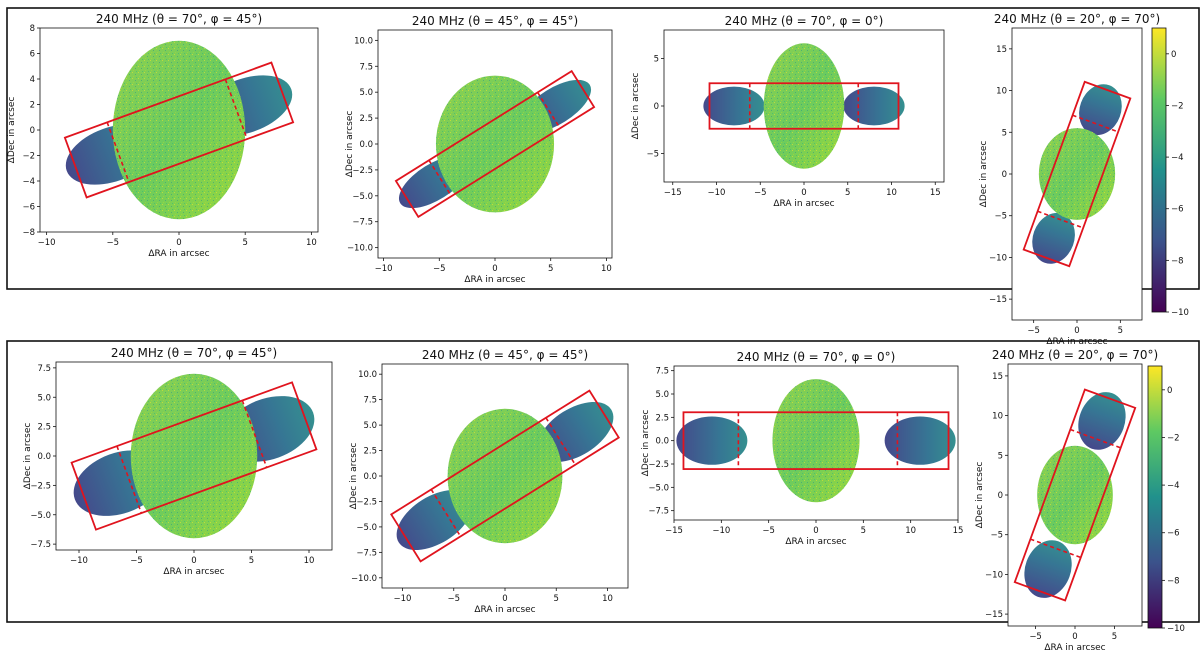  What do you see at coordinates (194, 353) in the screenshot?
I see `panel-title: 240 MHz (θ = 70°, φ = 45°)` at bounding box center [194, 353].